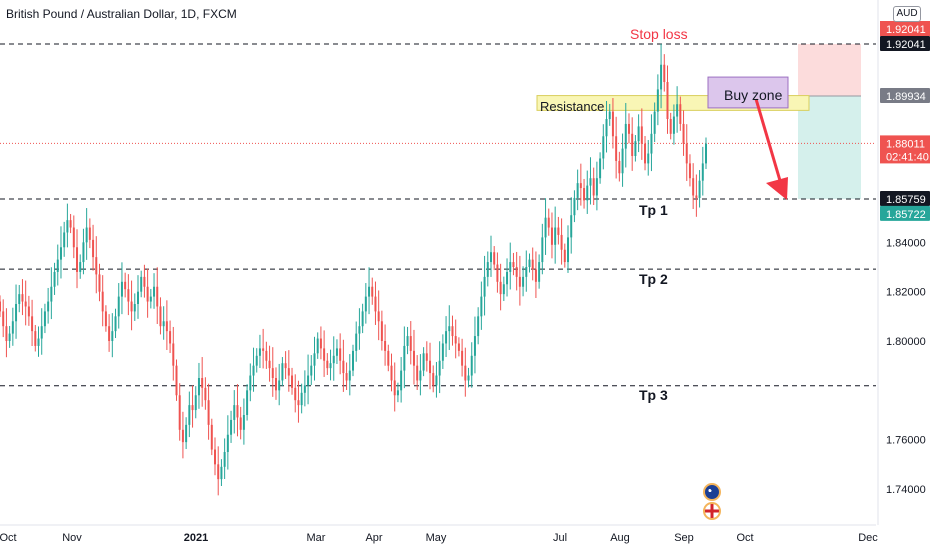  I want to click on currency-badge: AUD, so click(907, 14).